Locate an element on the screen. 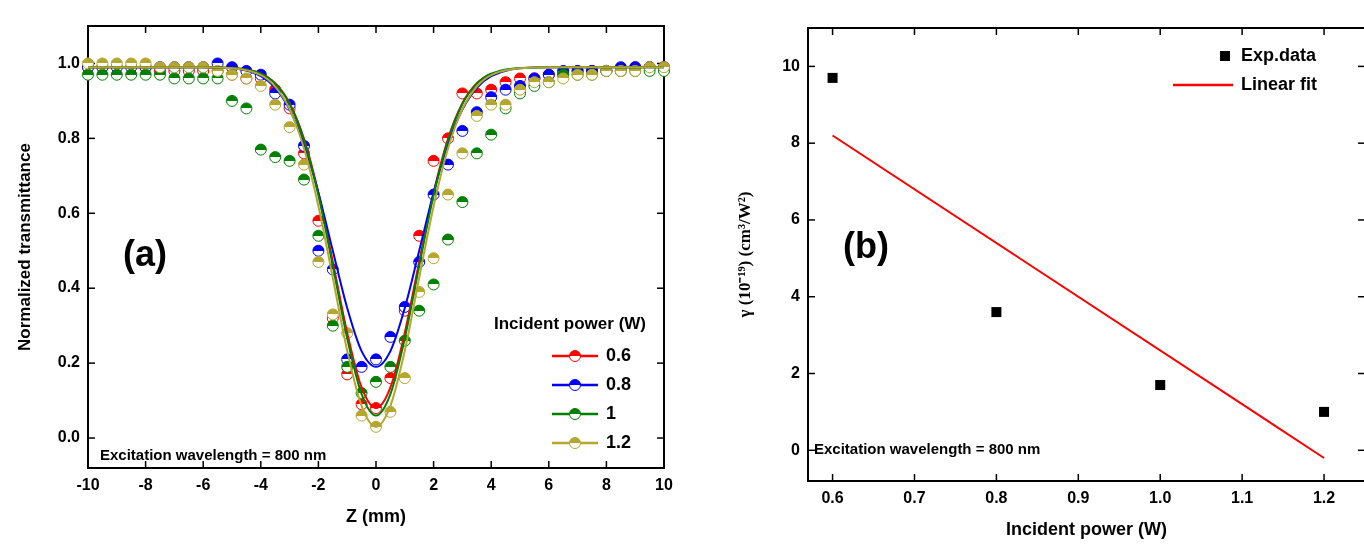 The height and width of the screenshot is (548, 1364). y-tick-label: 8 is located at coordinates (796, 142).